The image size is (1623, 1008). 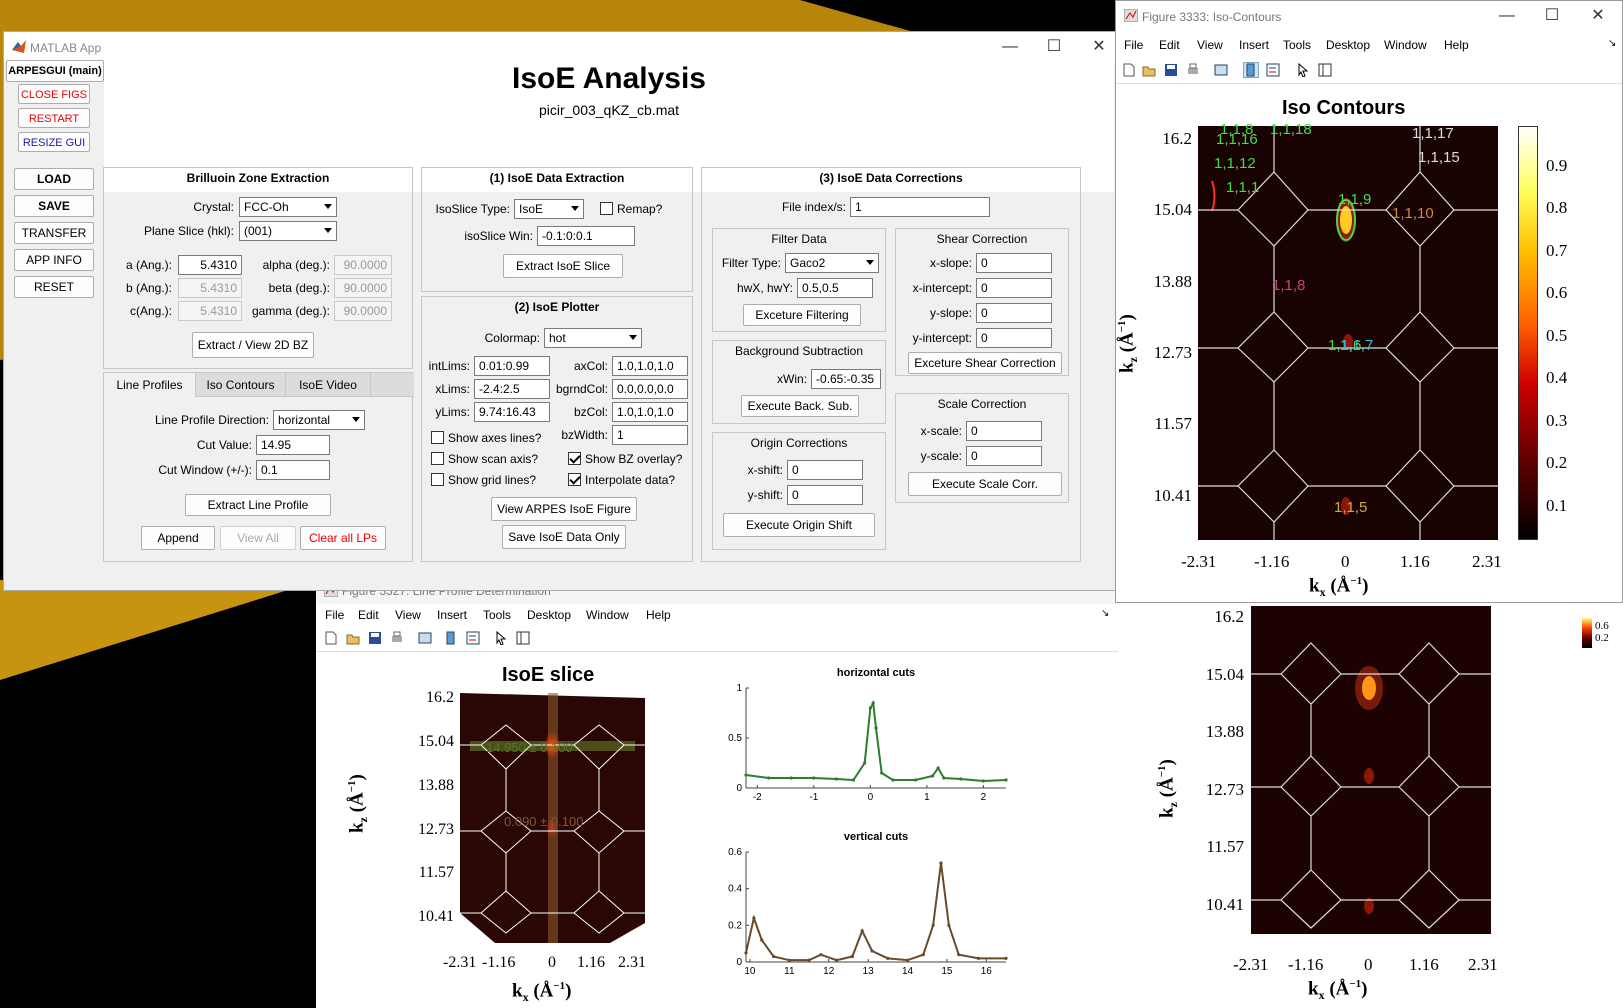 I want to click on bzwidth-input: 1, so click(x=650, y=435).